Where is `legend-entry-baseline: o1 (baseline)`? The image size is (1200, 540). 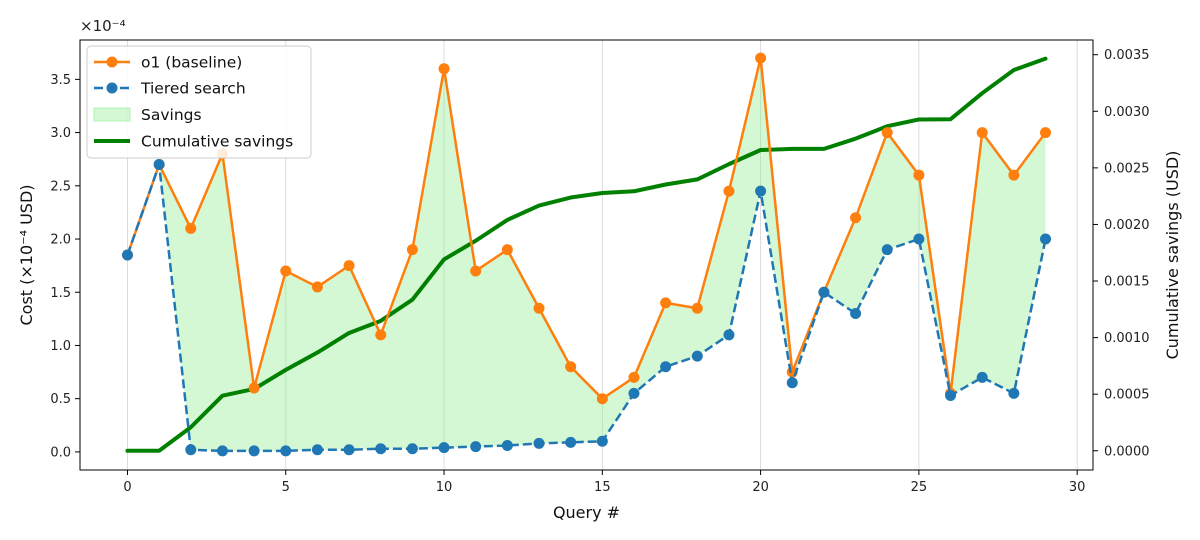
legend-entry-baseline: o1 (baseline) is located at coordinates (168, 63).